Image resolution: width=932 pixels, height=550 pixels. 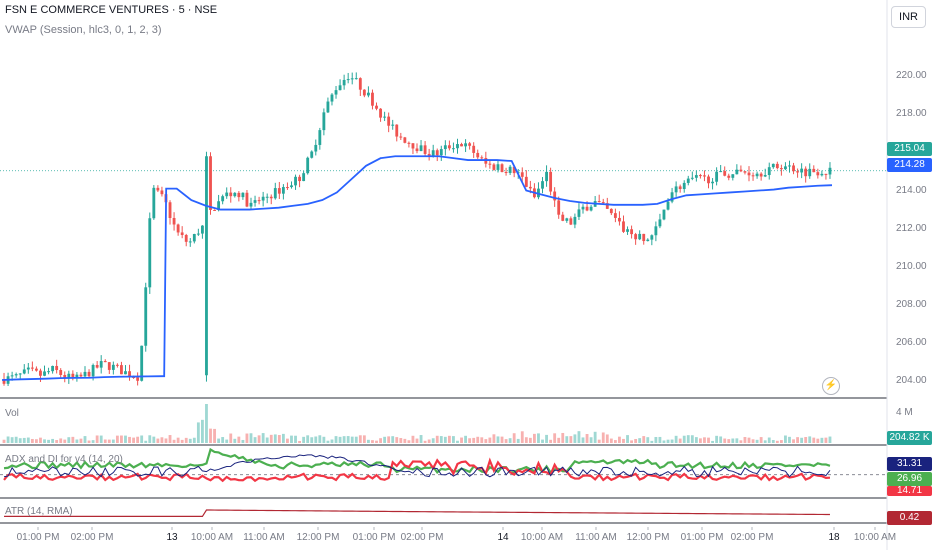 I want to click on atr-line, so click(x=417, y=513).